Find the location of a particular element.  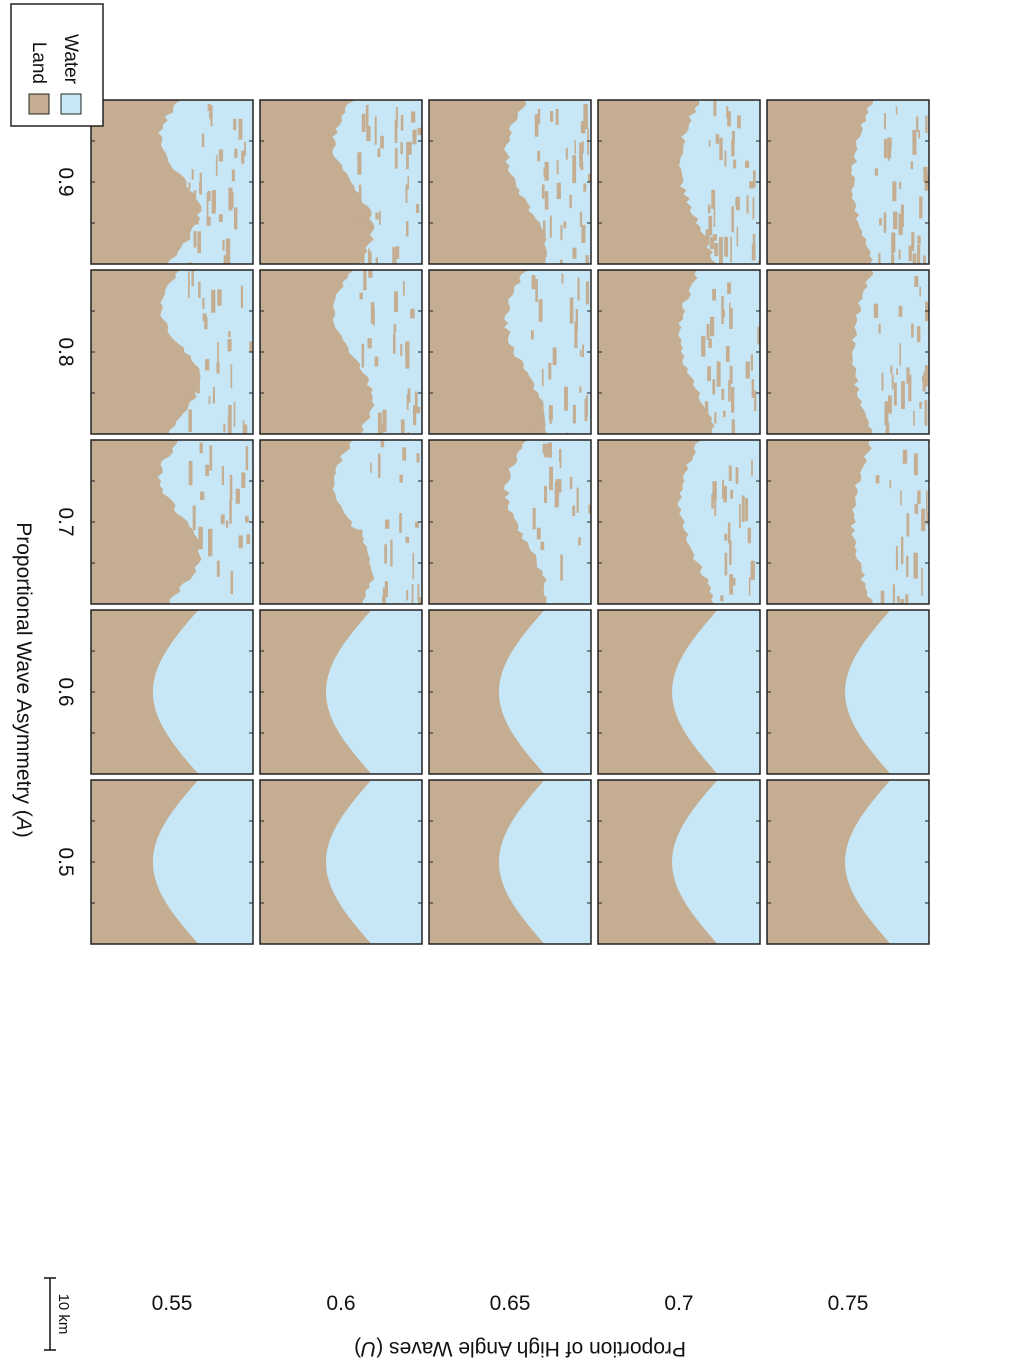

x-tick-label: 0.9 is located at coordinates (65, 181).